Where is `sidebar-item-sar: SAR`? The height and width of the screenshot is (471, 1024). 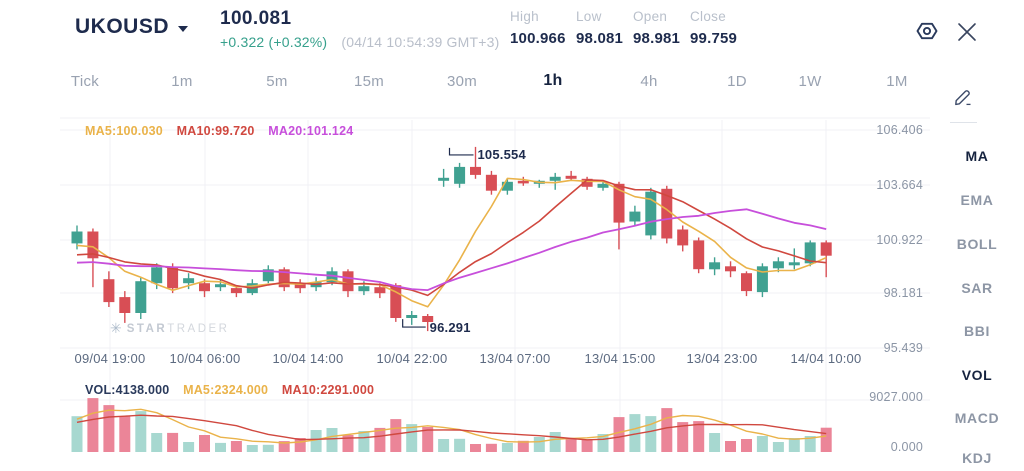
sidebar-item-sar: SAR is located at coordinates (977, 288).